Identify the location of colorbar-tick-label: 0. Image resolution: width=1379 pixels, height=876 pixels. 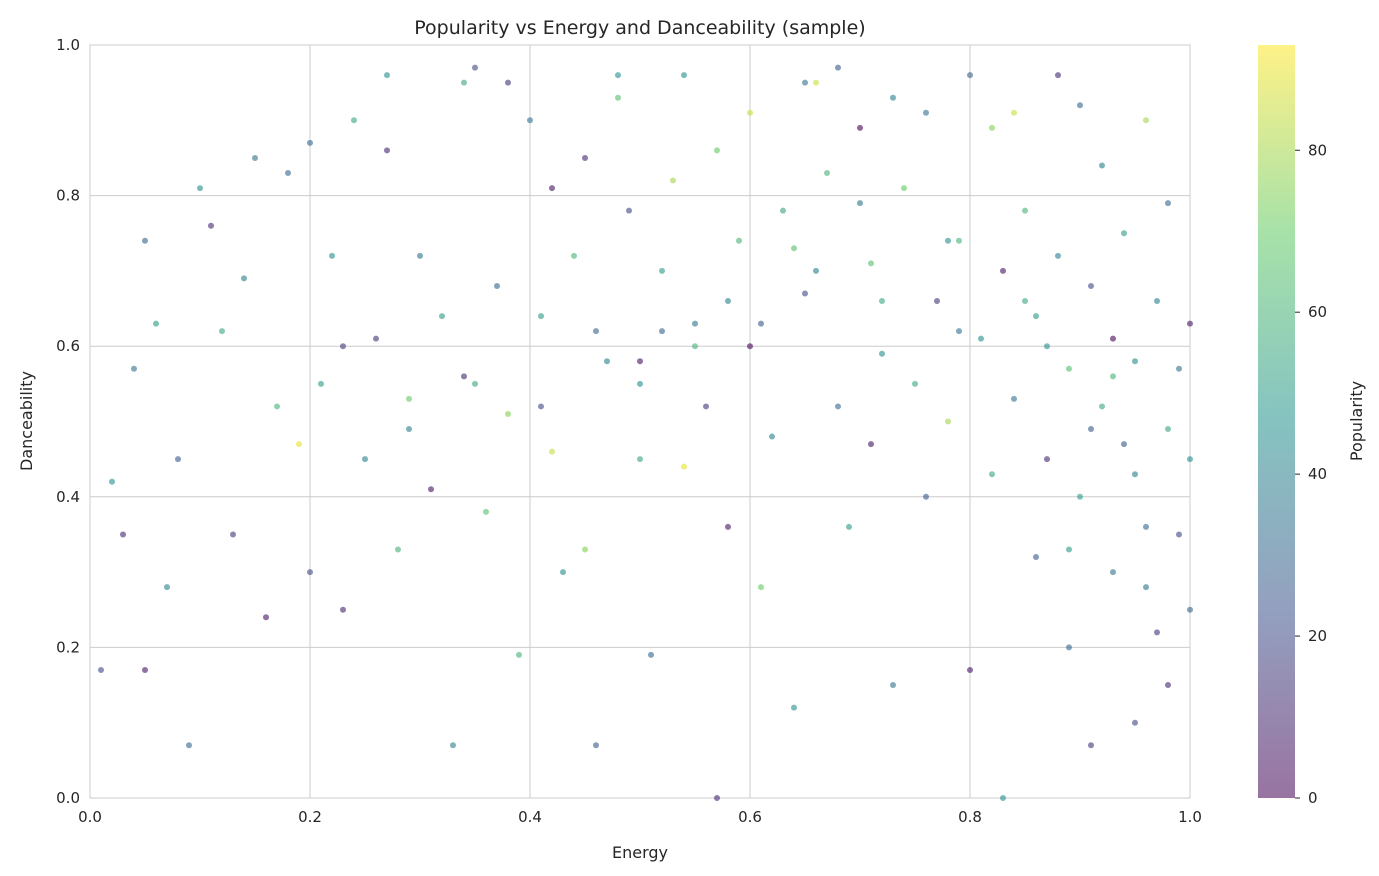
(1313, 798).